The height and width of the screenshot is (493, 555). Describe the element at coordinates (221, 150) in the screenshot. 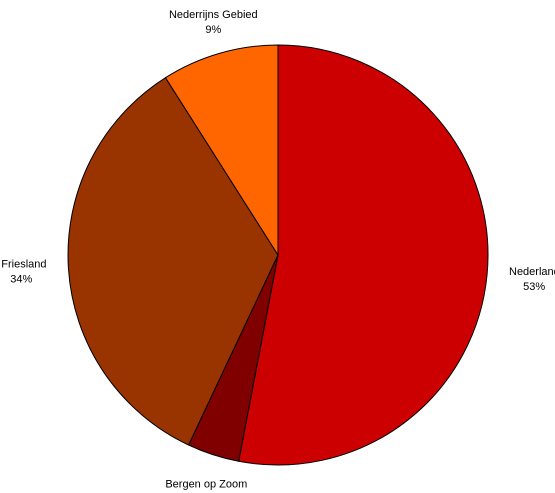

I see `pie-slice-nederrijns-gebied` at that location.